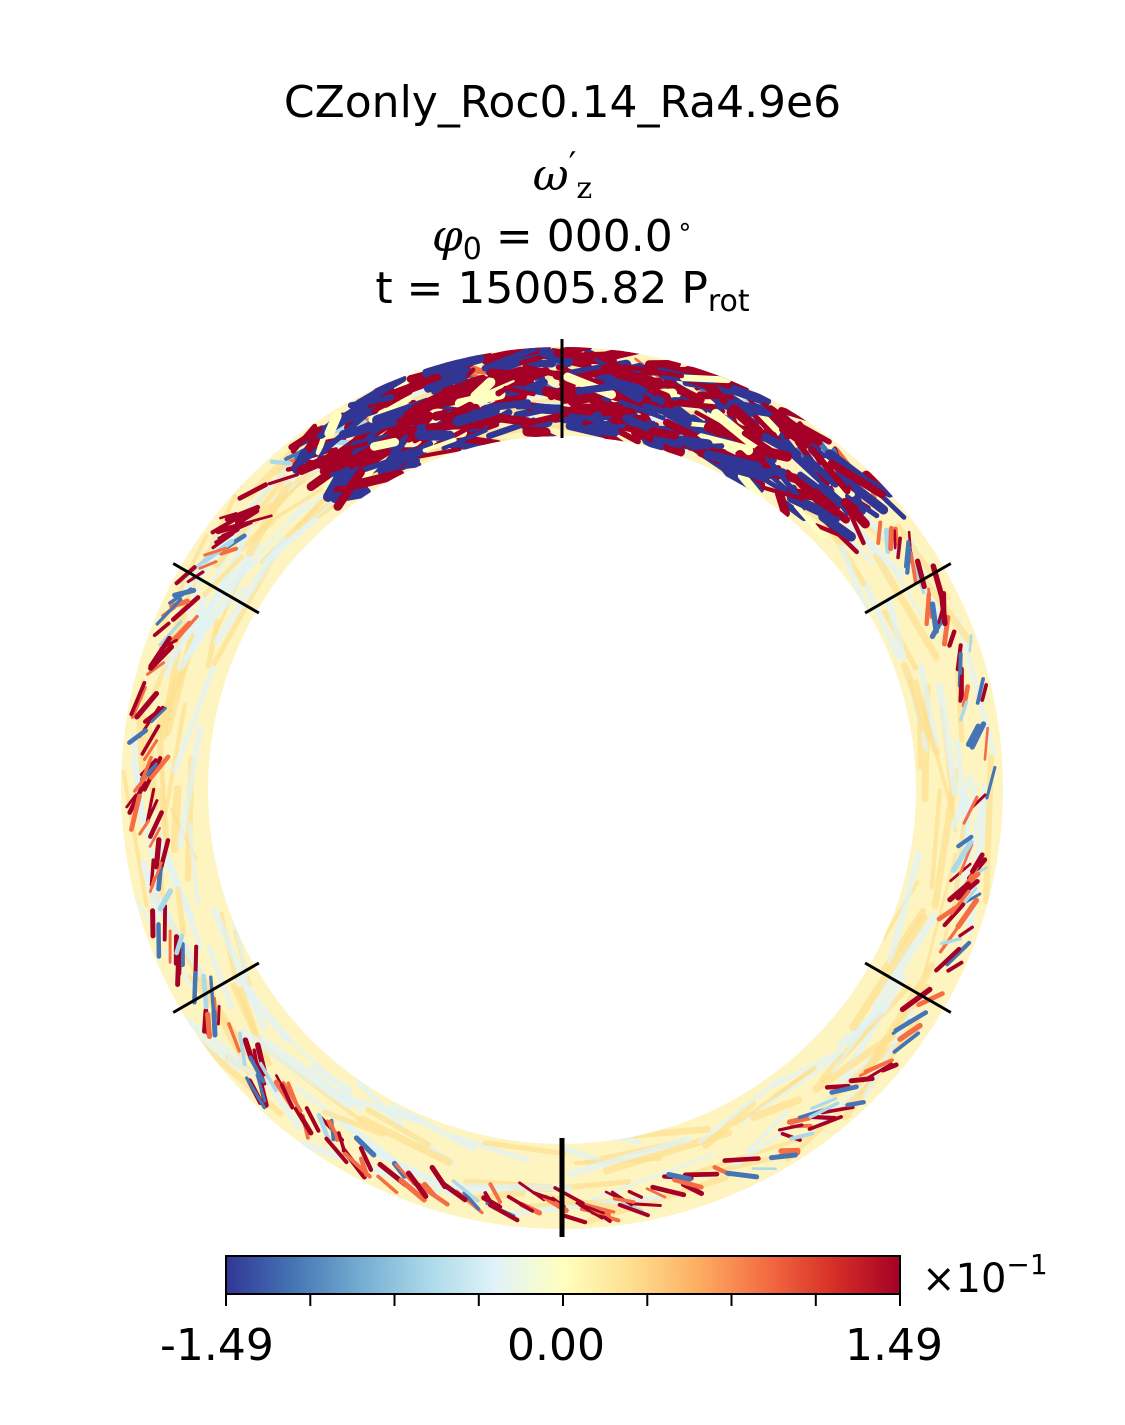 The image size is (1125, 1425). Describe the element at coordinates (985, 1275) in the screenshot. I see `colorbar-multiplier: ×10⁻¹` at that location.